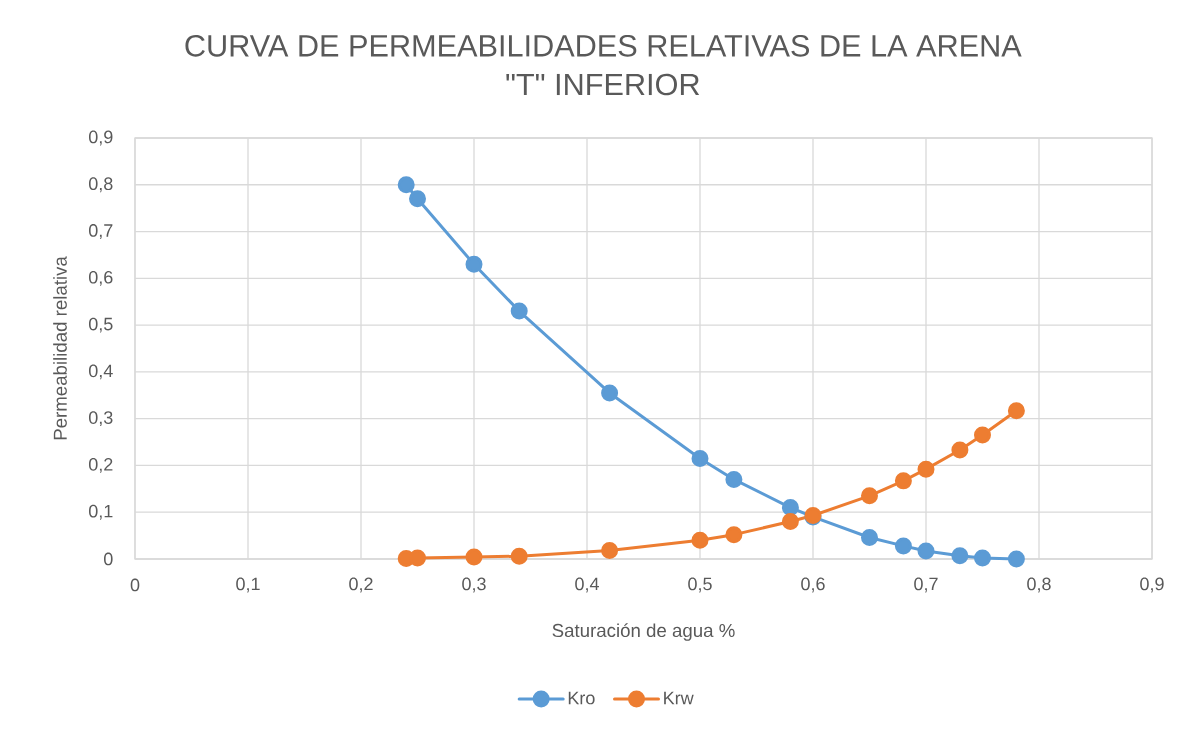 The height and width of the screenshot is (731, 1185). I want to click on x-tick-label: 0,8, so click(1039, 585).